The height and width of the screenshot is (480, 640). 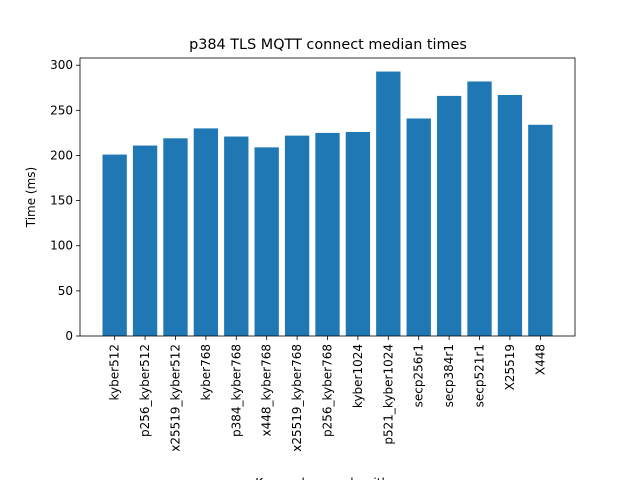 What do you see at coordinates (540, 359) in the screenshot?
I see `x-tick-label: X448` at bounding box center [540, 359].